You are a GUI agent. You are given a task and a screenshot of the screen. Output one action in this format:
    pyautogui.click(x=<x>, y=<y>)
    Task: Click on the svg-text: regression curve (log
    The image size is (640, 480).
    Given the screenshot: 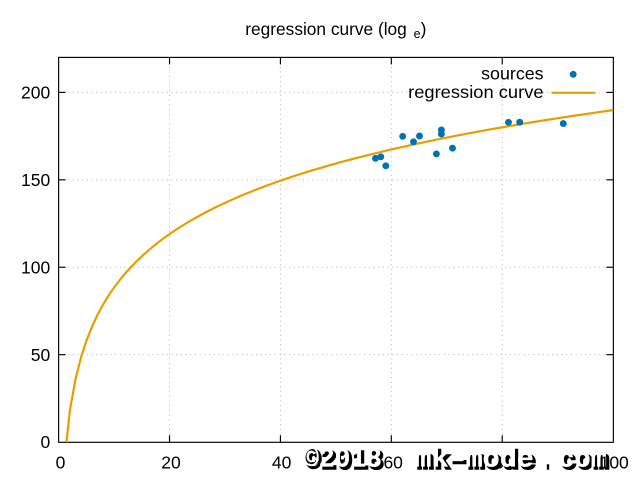 What is the action you would take?
    pyautogui.click(x=325, y=29)
    